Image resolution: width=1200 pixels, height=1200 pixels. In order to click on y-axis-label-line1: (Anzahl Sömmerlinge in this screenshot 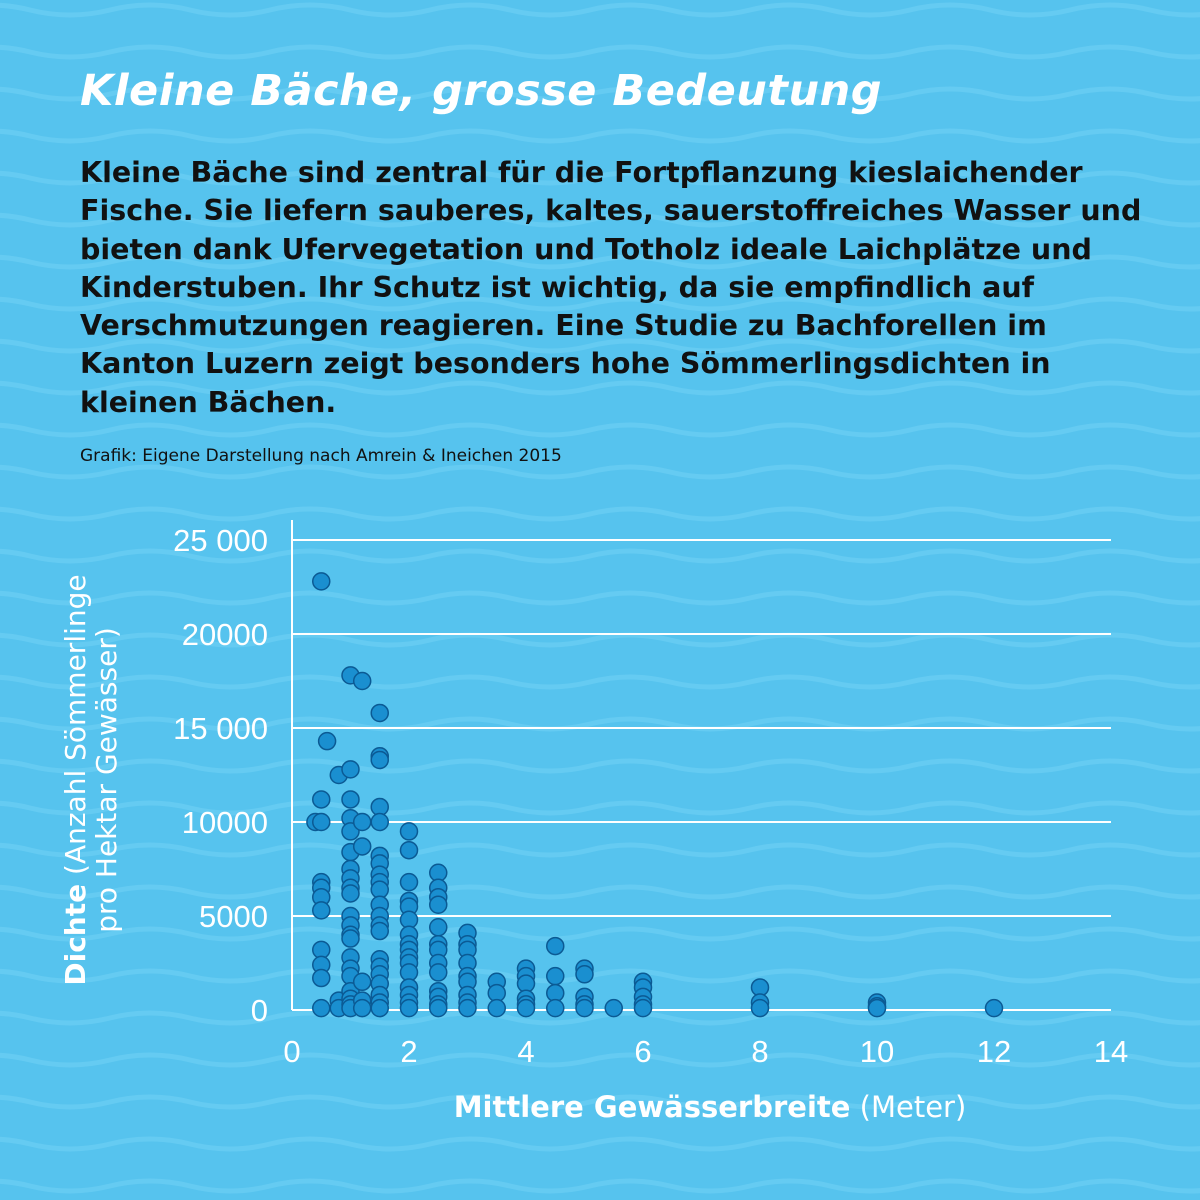, I will do `click(75, 724)`.